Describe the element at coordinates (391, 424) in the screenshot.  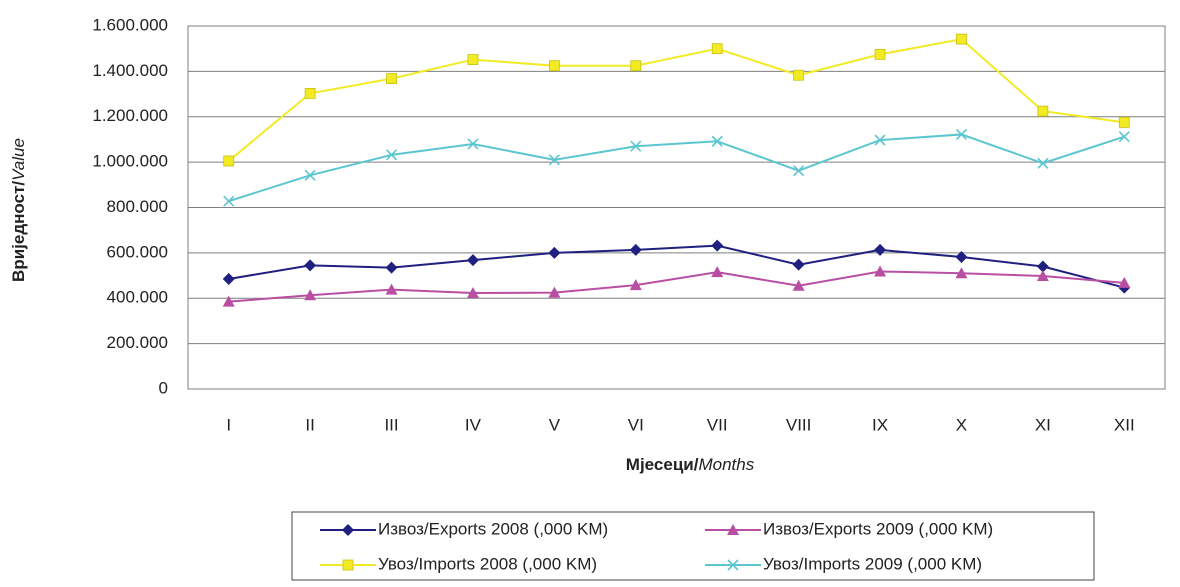
I see `x-tick-label: III` at that location.